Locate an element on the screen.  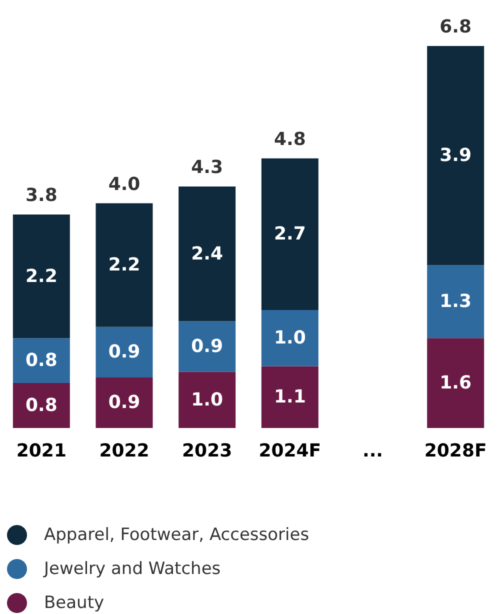
total-label: 3.8 is located at coordinates (41, 195).